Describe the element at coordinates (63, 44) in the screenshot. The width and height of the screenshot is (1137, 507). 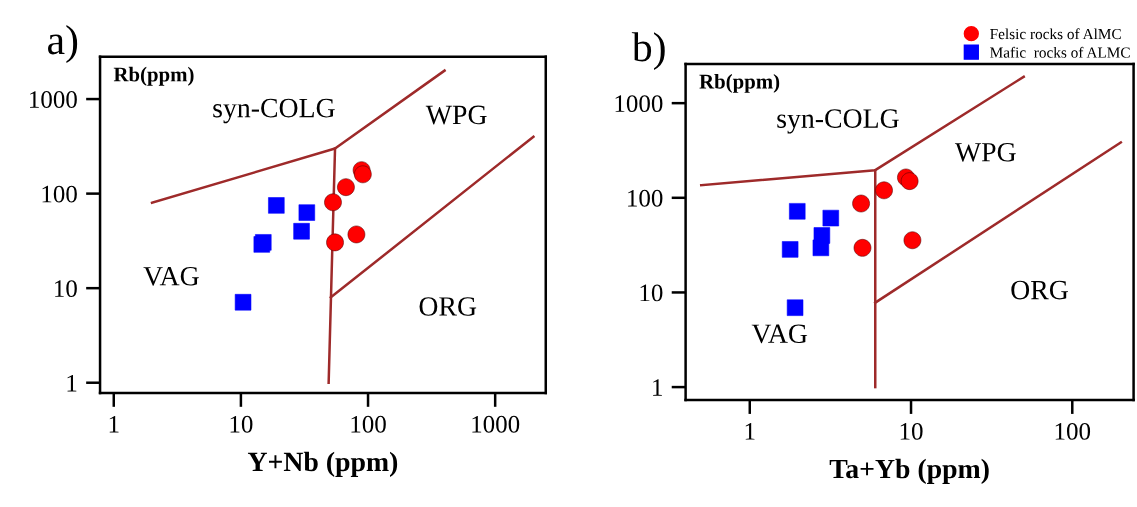
I see `chart-title: a)` at that location.